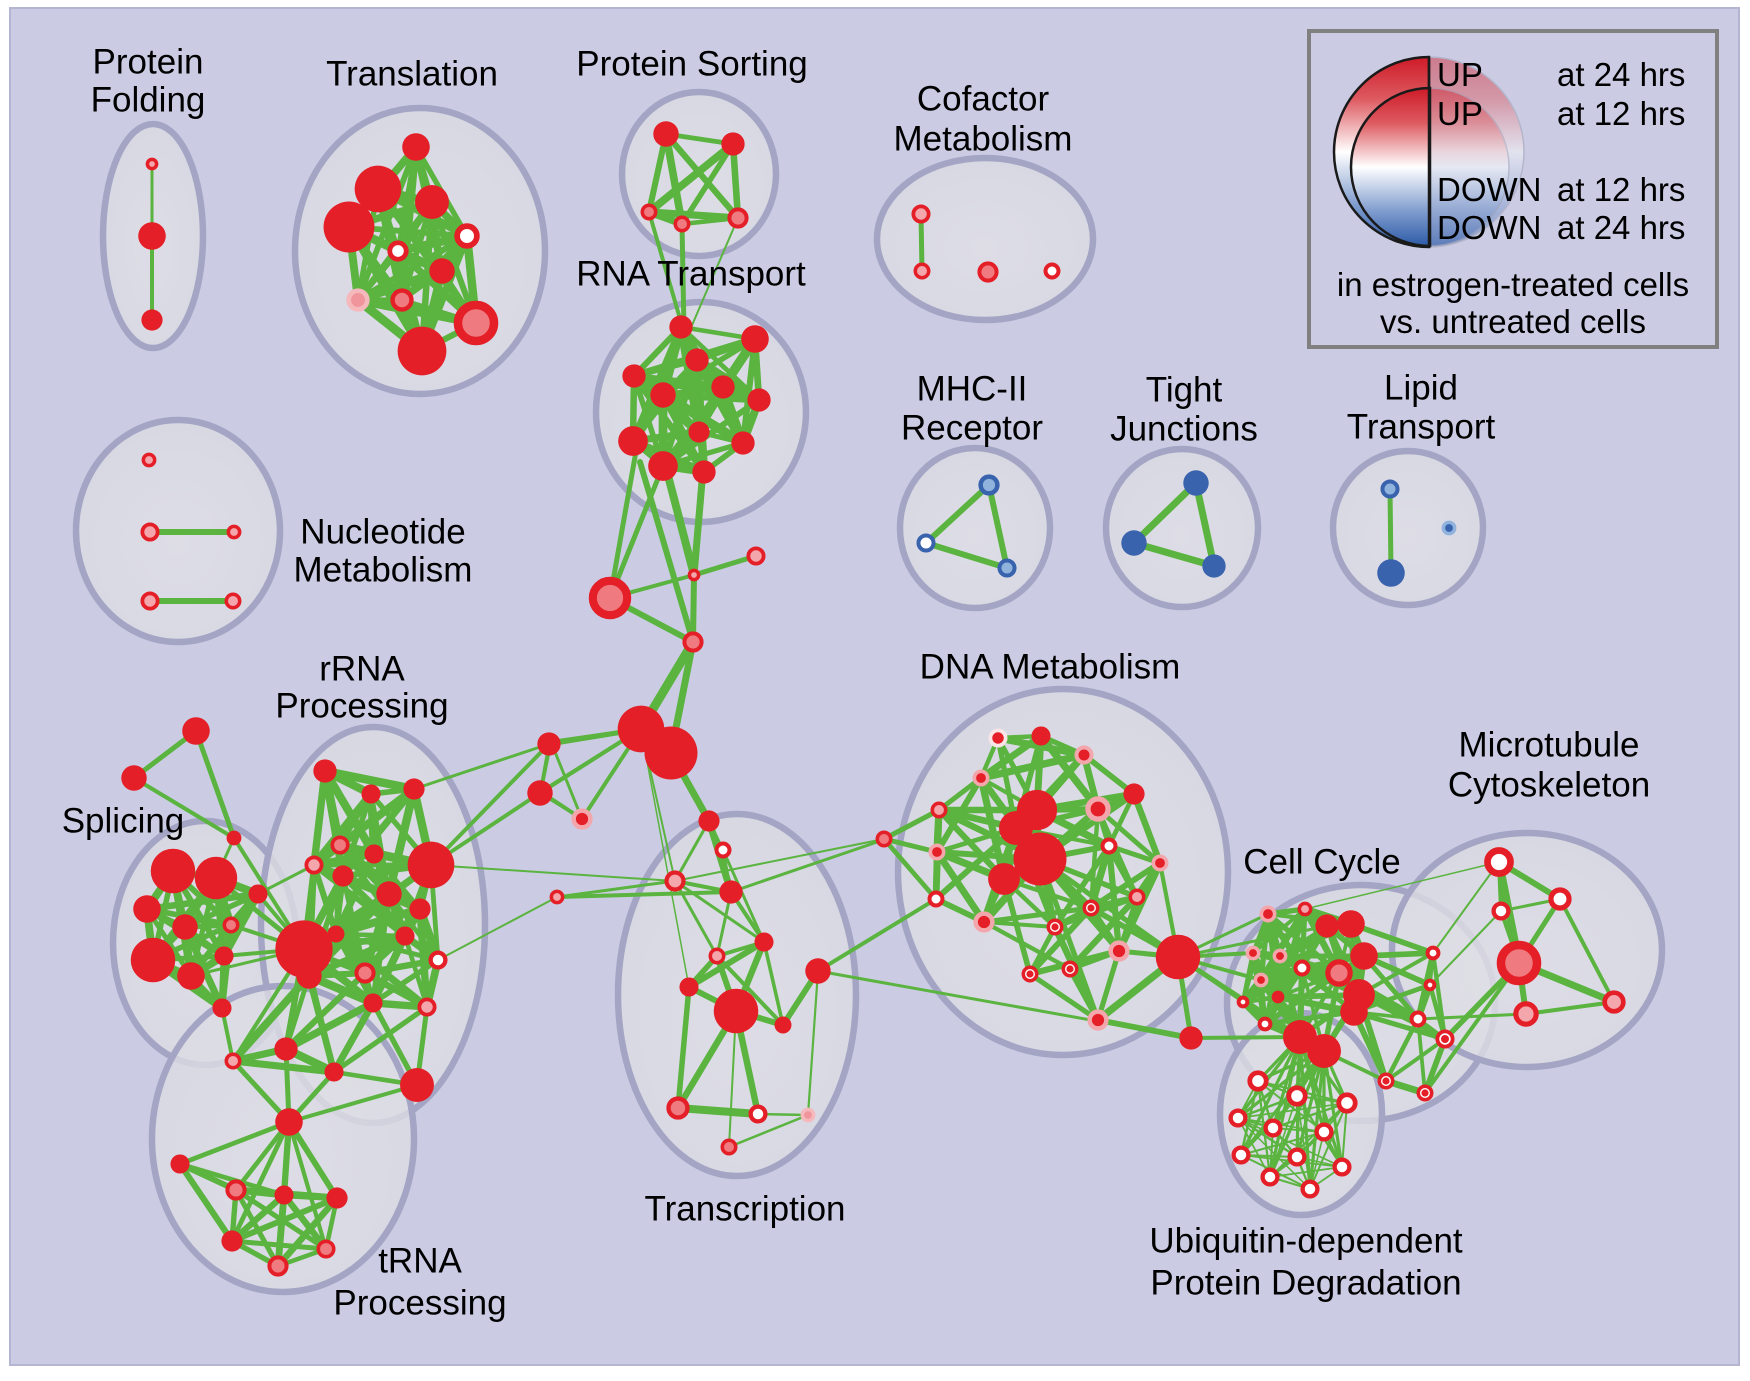 This screenshot has width=1750, height=1381. I want to click on svg-text: Splicing, so click(123, 820).